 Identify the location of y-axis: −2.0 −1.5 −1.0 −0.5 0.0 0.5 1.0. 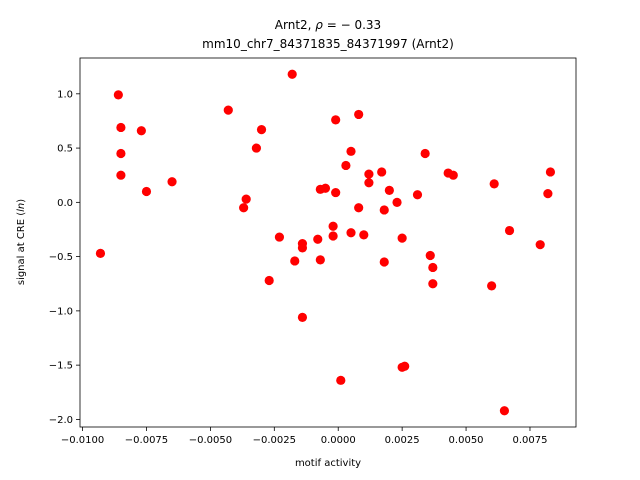
(64, 257).